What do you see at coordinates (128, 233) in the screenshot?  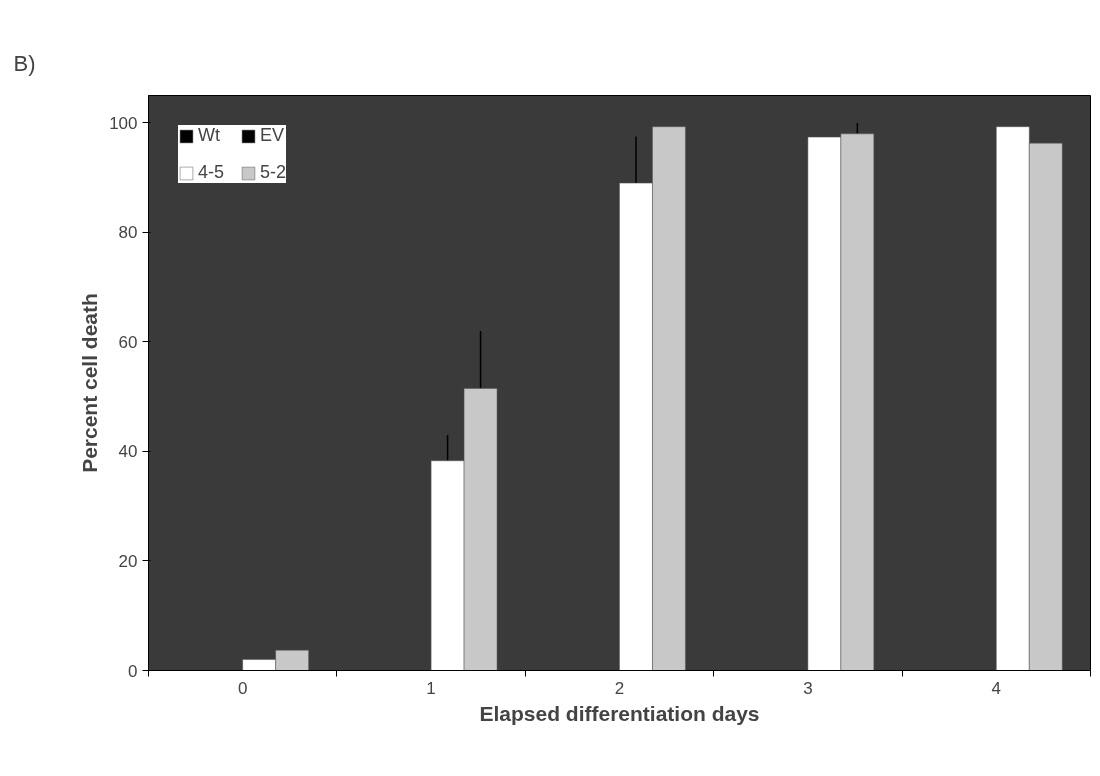 I see `y-tick-label: 80` at bounding box center [128, 233].